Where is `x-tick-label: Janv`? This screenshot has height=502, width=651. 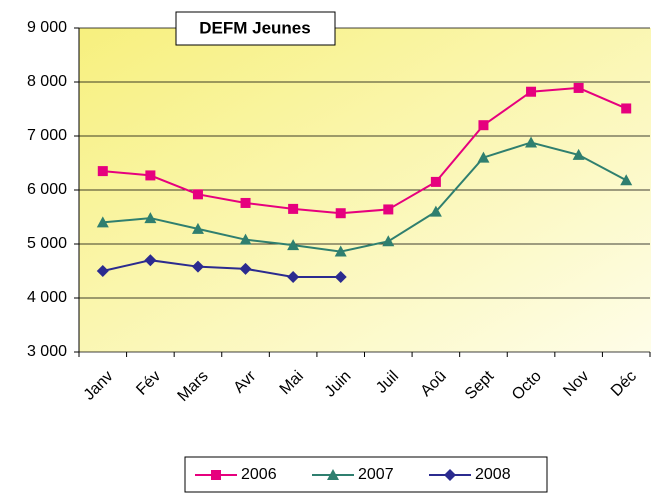 x-tick-label: Janv is located at coordinates (99, 386).